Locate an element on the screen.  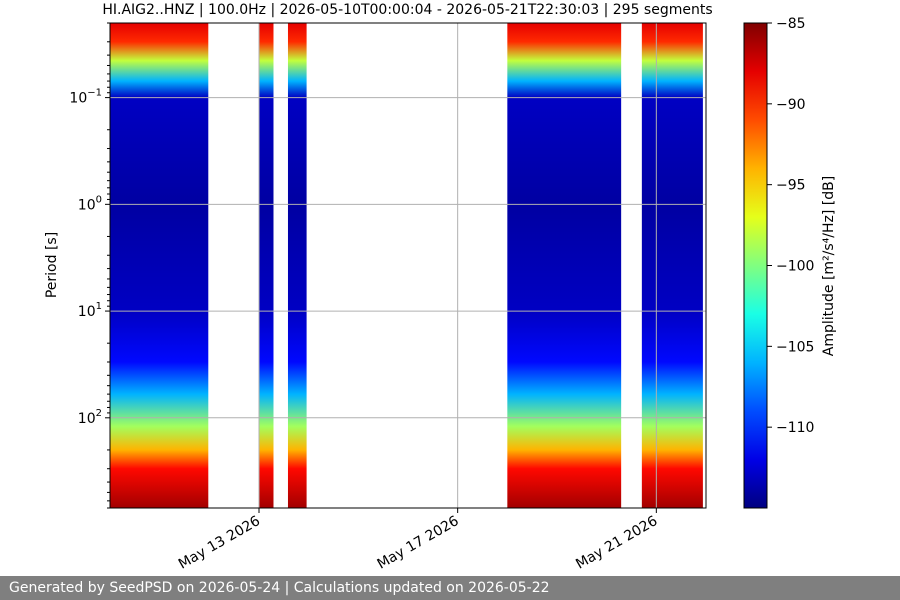
y-axis-label: Period [s] is located at coordinates (52, 265).